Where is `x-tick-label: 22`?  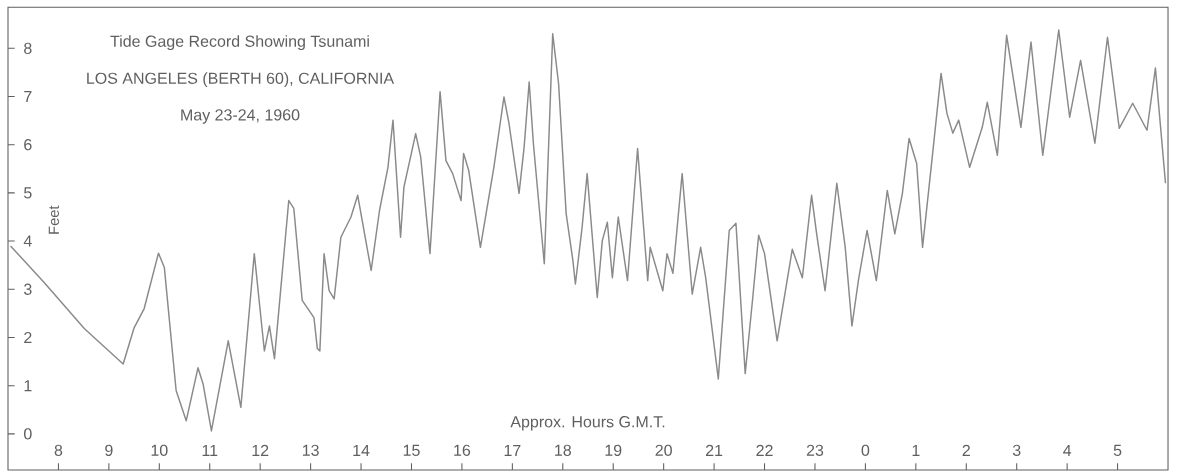
x-tick-label: 22 is located at coordinates (764, 450).